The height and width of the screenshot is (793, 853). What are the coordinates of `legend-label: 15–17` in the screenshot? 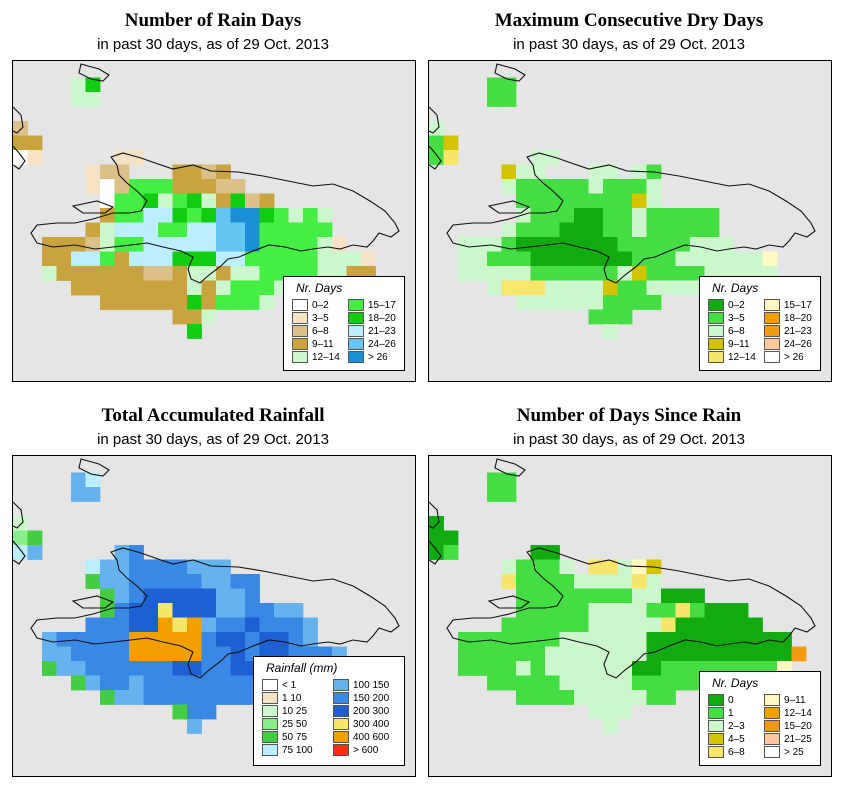 It's located at (798, 305).